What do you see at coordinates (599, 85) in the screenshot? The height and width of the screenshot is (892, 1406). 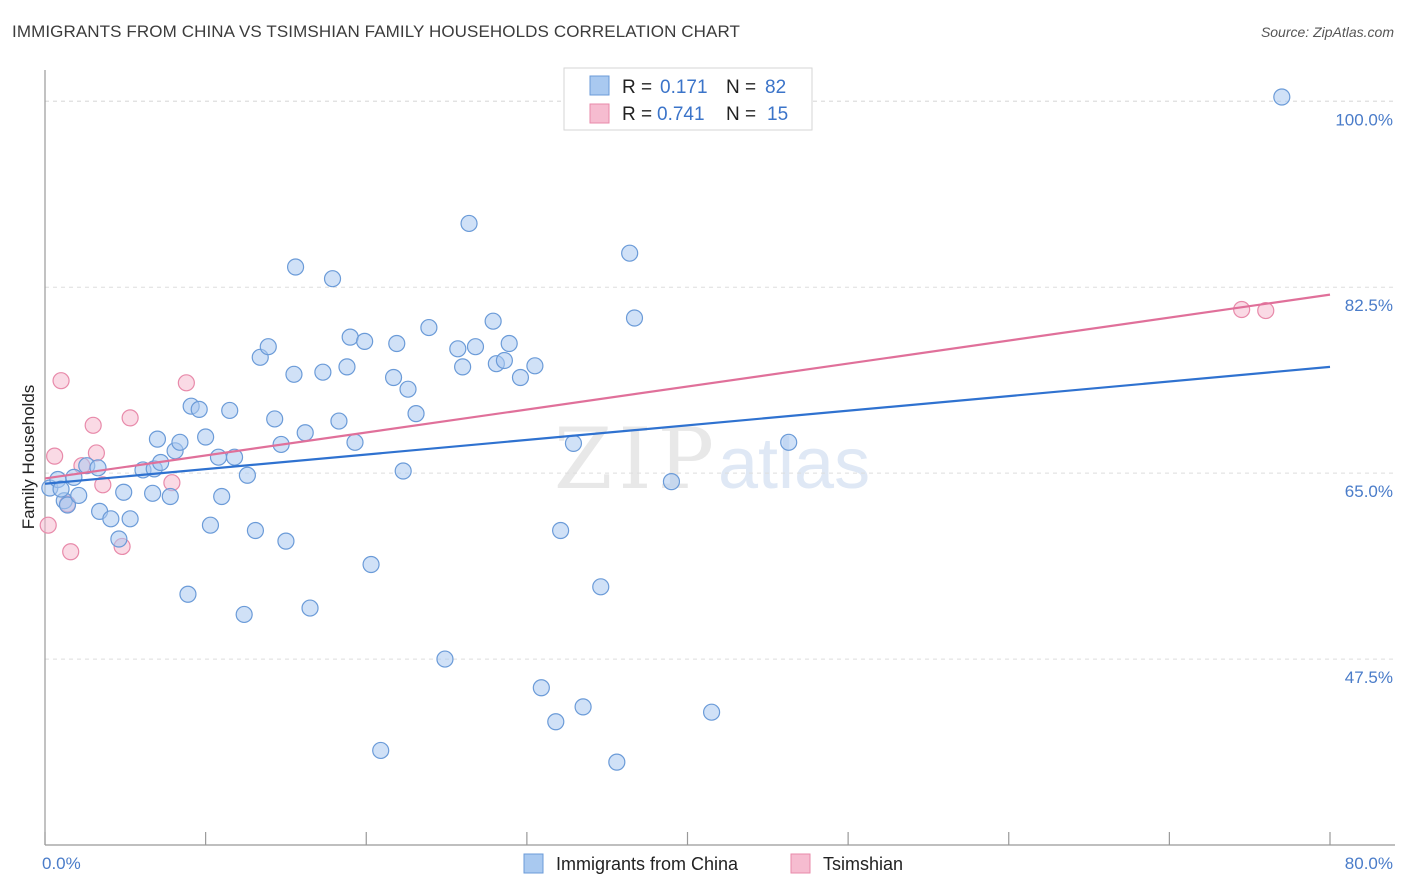 I see `legend-swatch-china` at bounding box center [599, 85].